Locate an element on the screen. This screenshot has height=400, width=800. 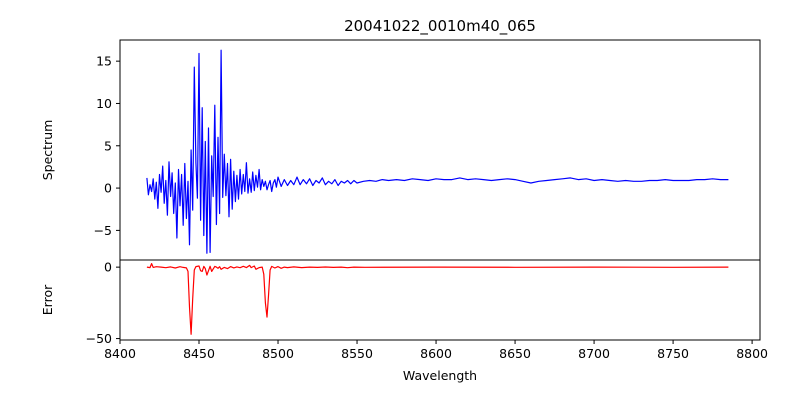
wavelength-x-tick-label: 8400 is located at coordinates (120, 353).